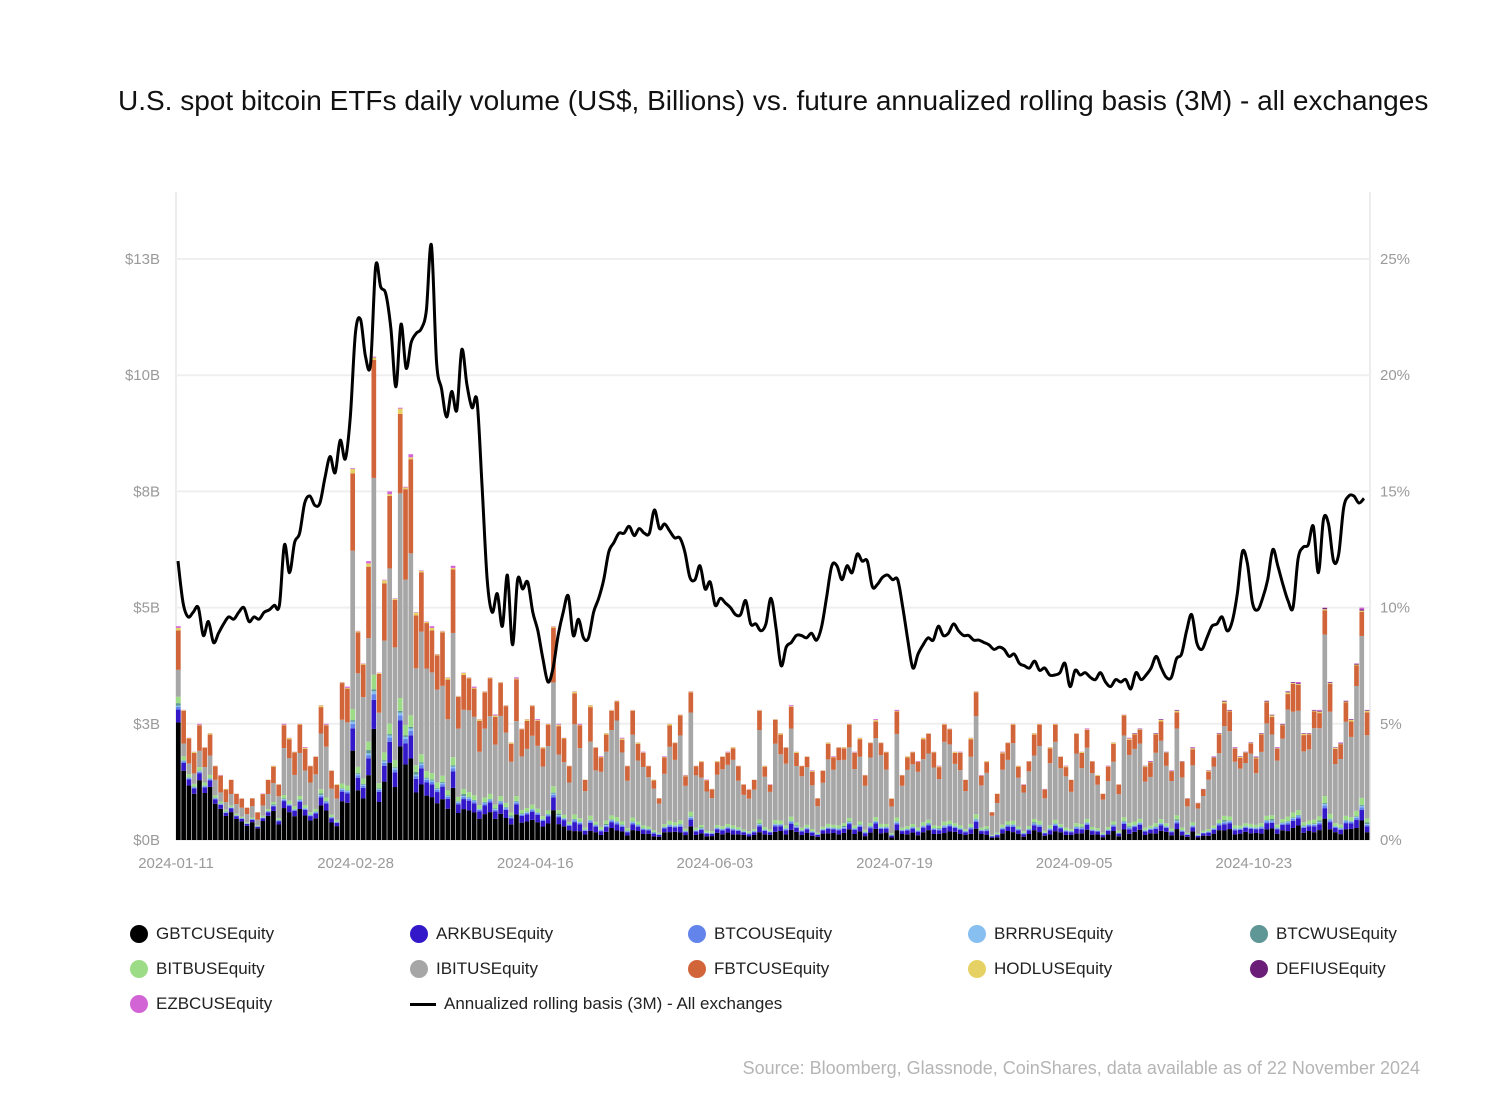  I want to click on legend-item-arkbusequity: ARKBUSEquity, so click(481, 934).